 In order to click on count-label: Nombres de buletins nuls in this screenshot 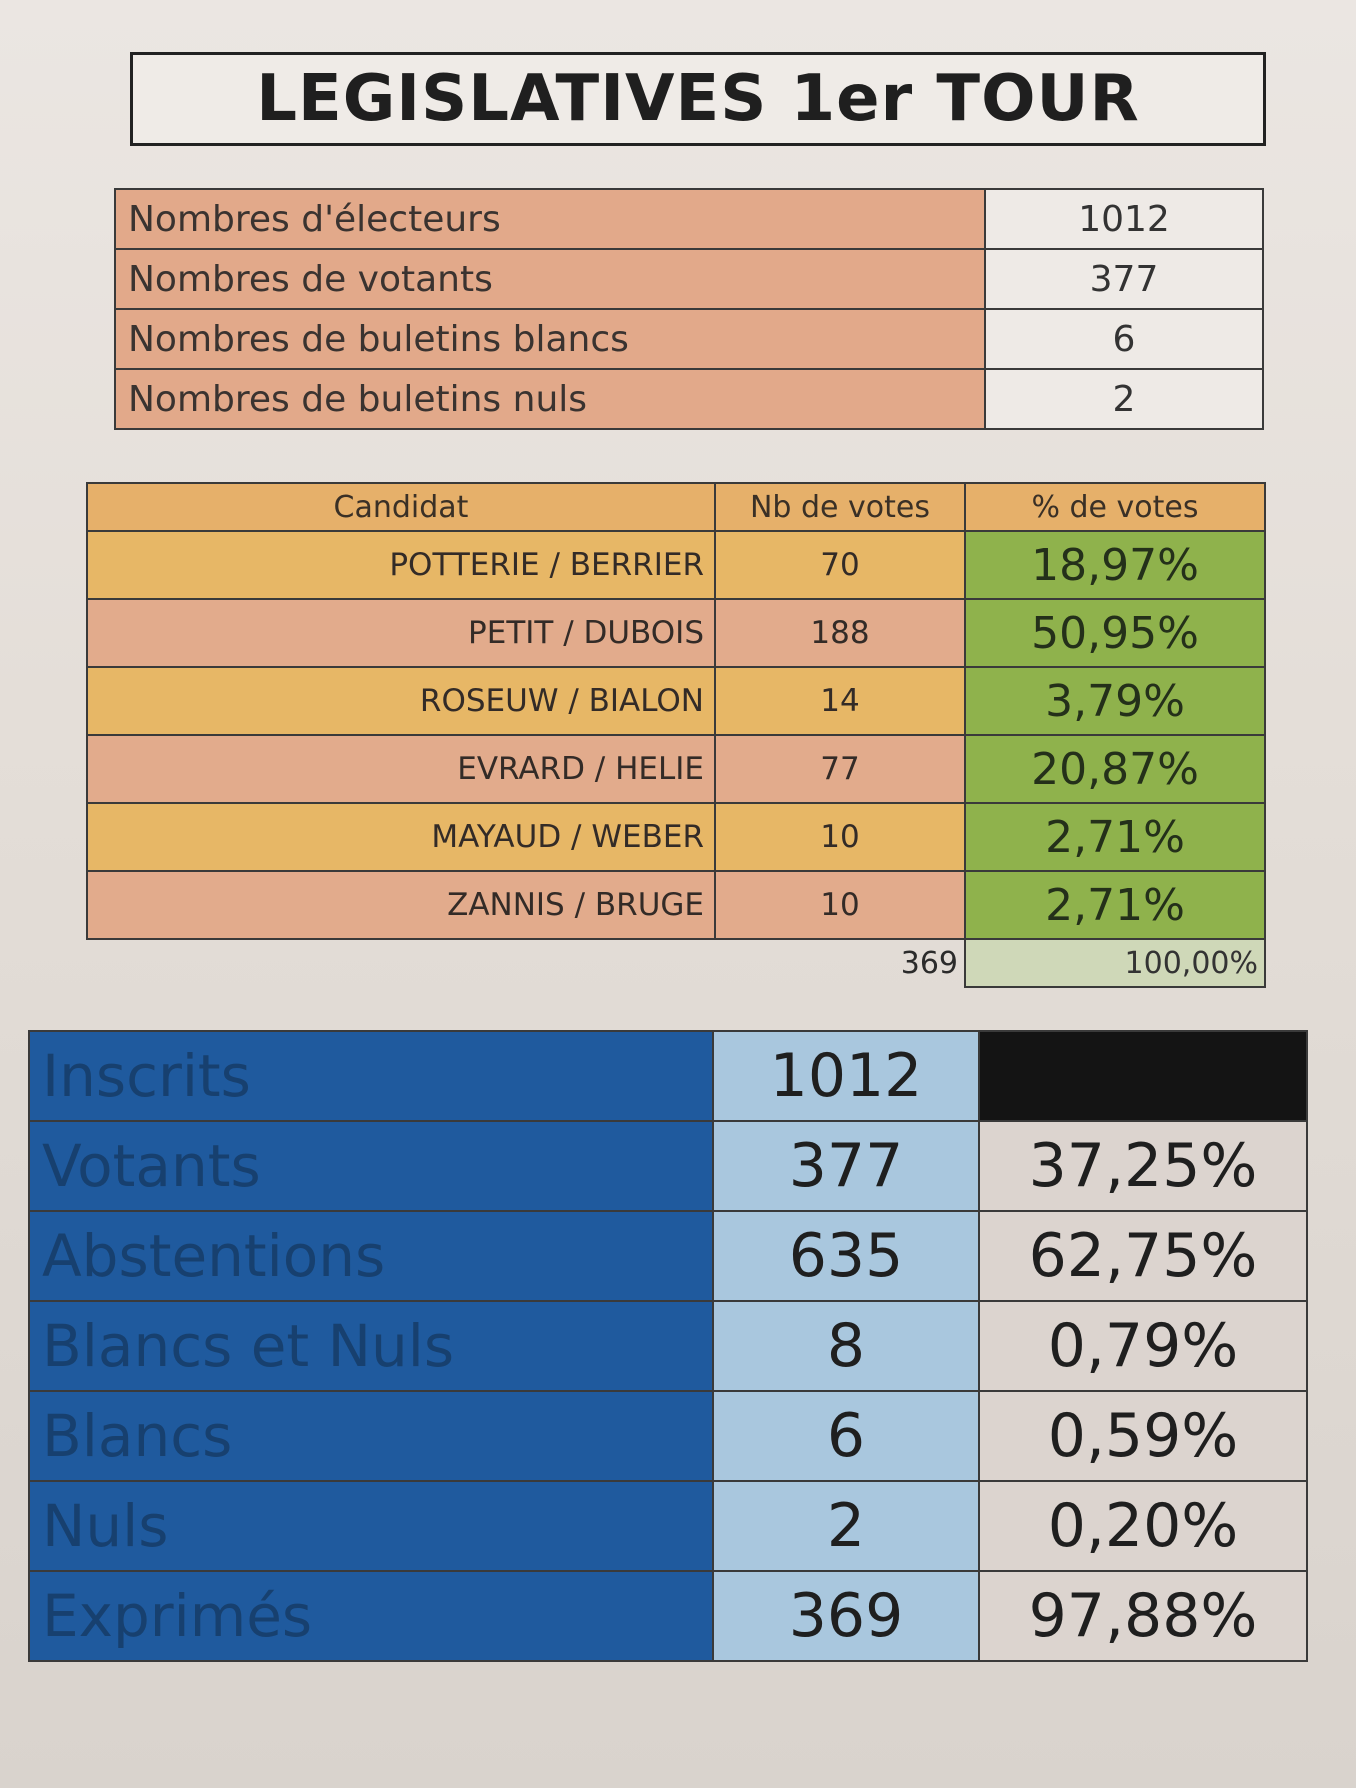, I will do `click(550, 399)`.